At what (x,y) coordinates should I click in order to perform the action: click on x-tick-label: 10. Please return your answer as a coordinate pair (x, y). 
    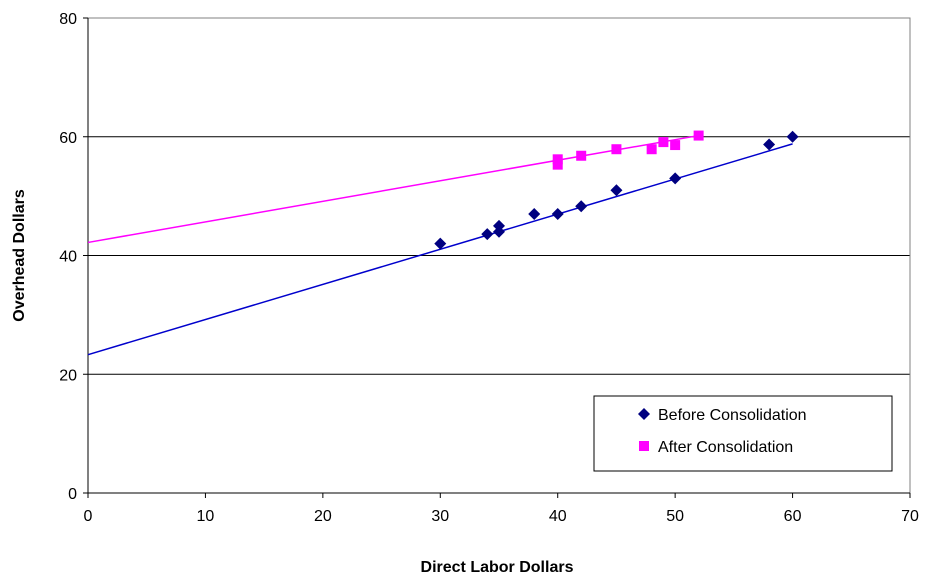
    Looking at the image, I should click on (206, 516).